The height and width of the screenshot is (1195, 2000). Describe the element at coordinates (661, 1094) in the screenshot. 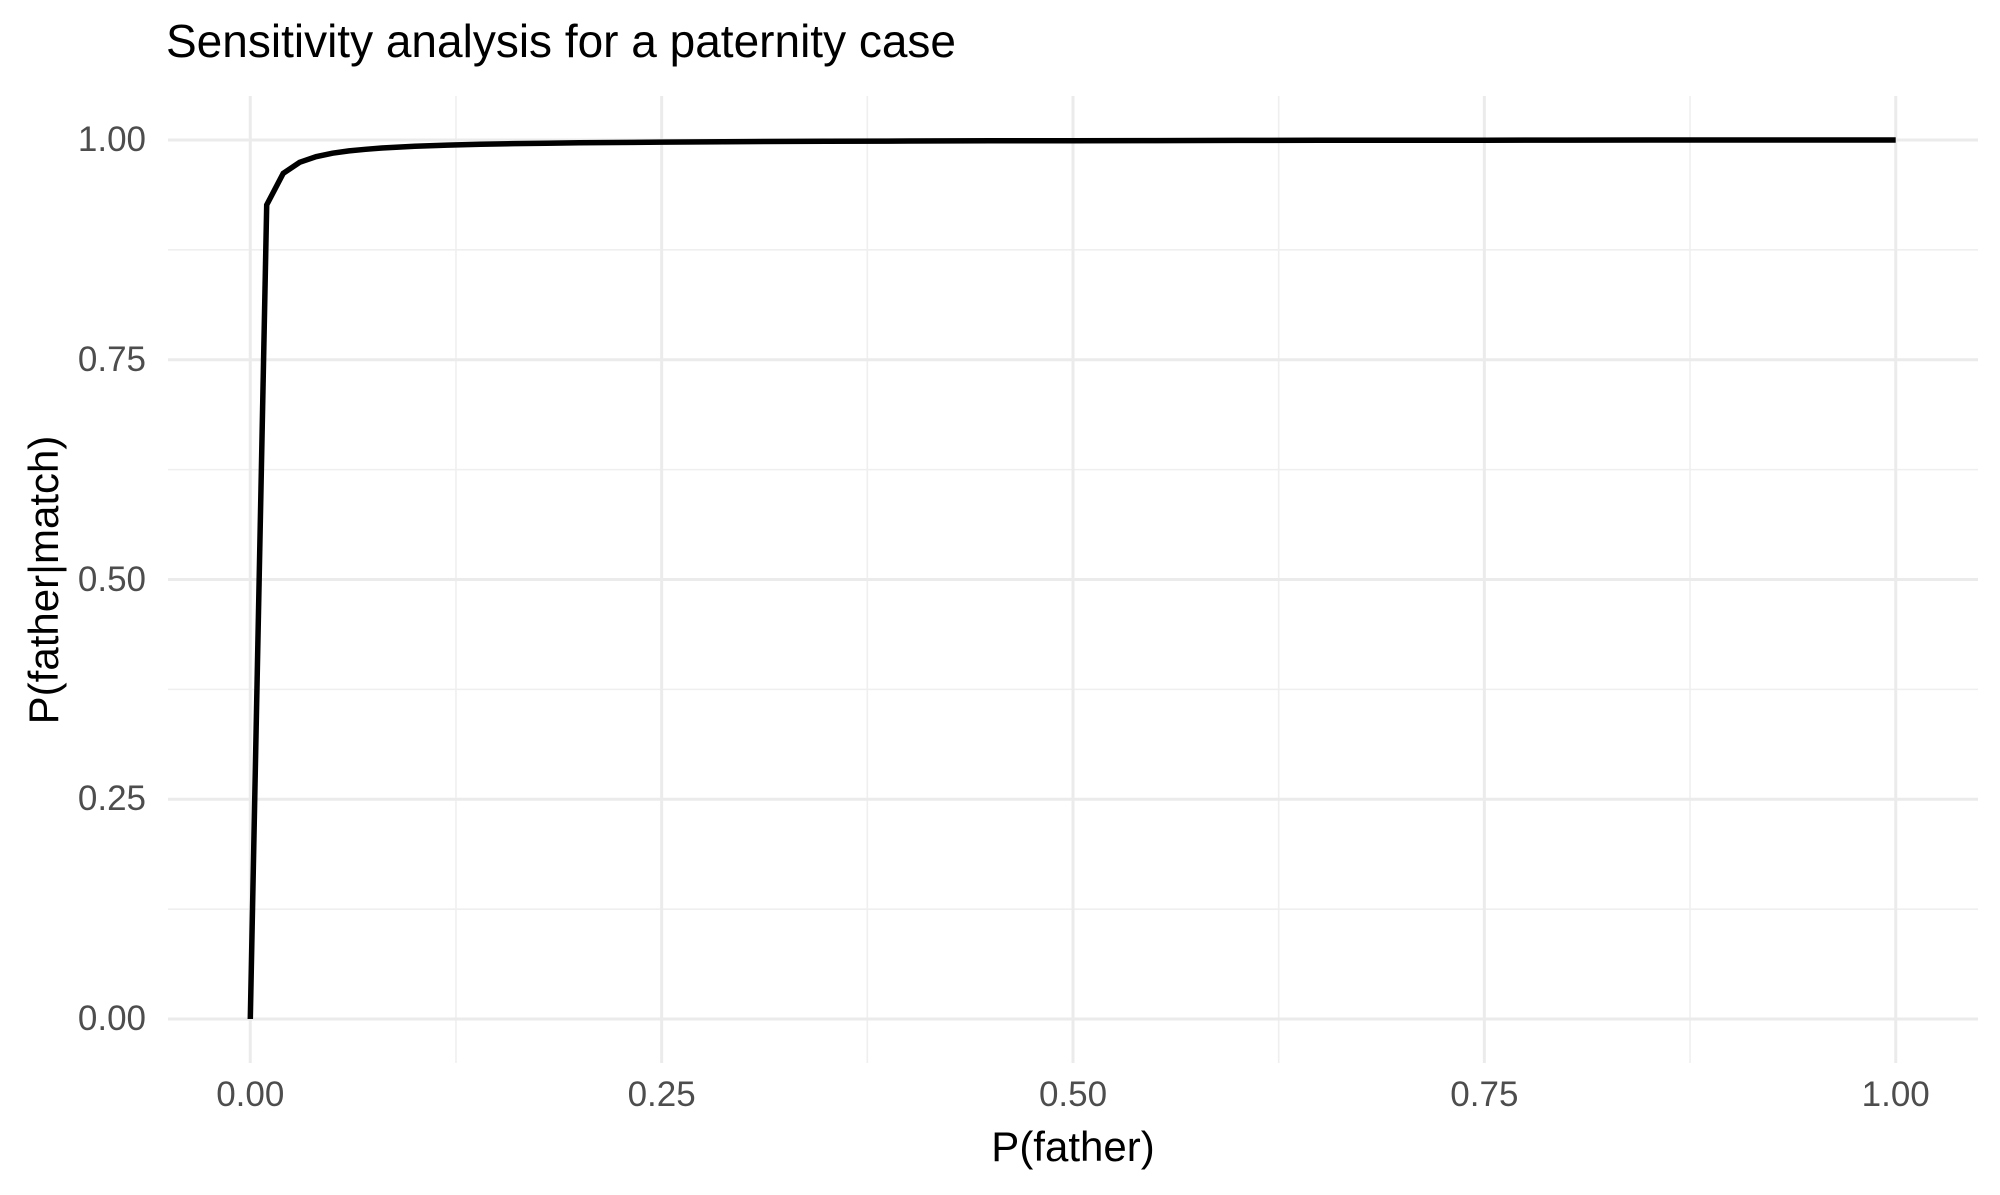

I see `x-tick-label: 0.25` at that location.